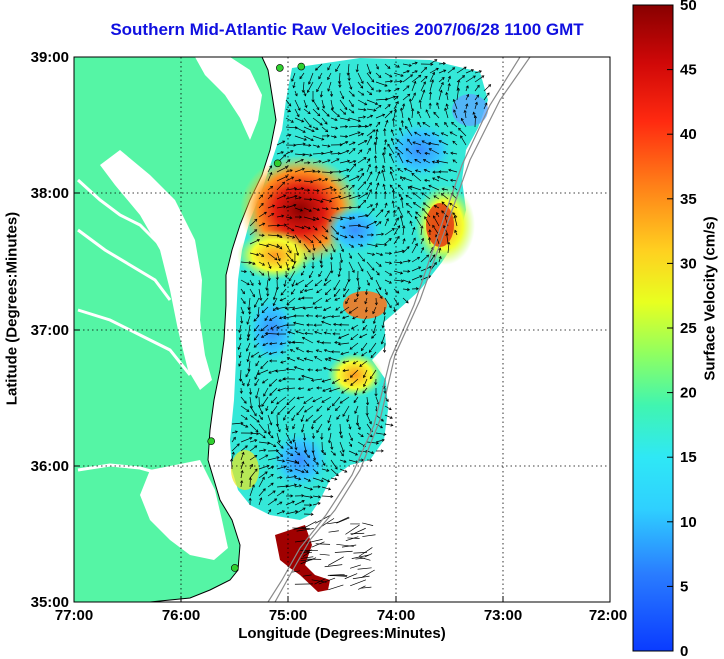 The height and width of the screenshot is (659, 724). Describe the element at coordinates (50, 193) in the screenshot. I see `y-tick-label: 38:00` at that location.